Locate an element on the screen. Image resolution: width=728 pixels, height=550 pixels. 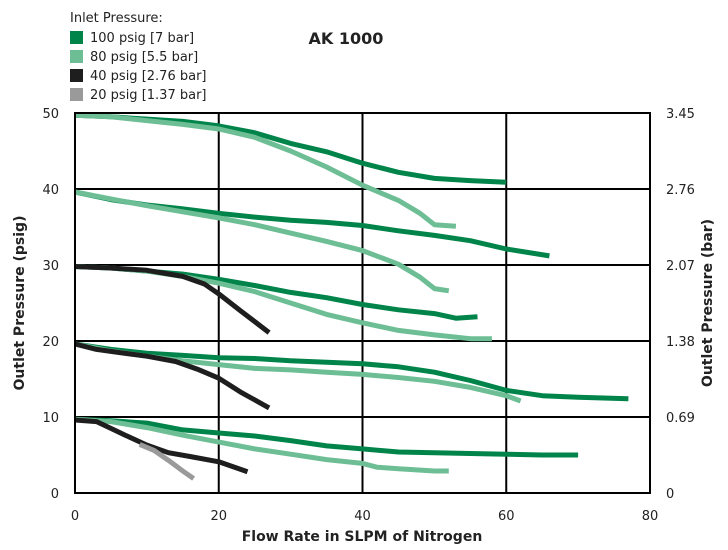
y2-tick-labels: 0 0.69 1.38 2.07 2.76 3.45 is located at coordinates (680, 304).